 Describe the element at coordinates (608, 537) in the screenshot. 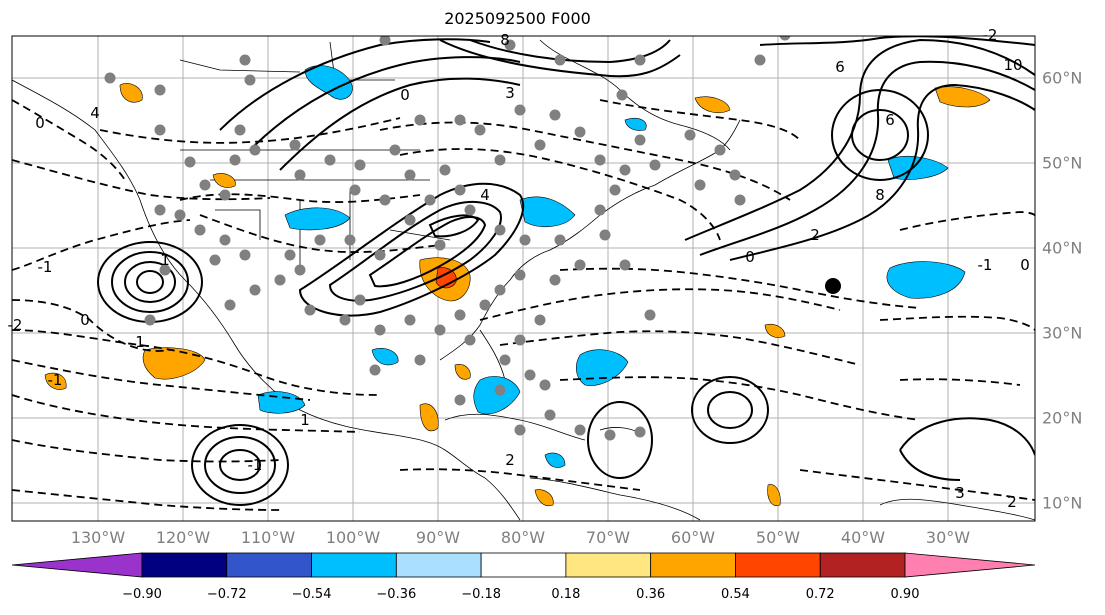

I see `lon-label: 70°W` at that location.